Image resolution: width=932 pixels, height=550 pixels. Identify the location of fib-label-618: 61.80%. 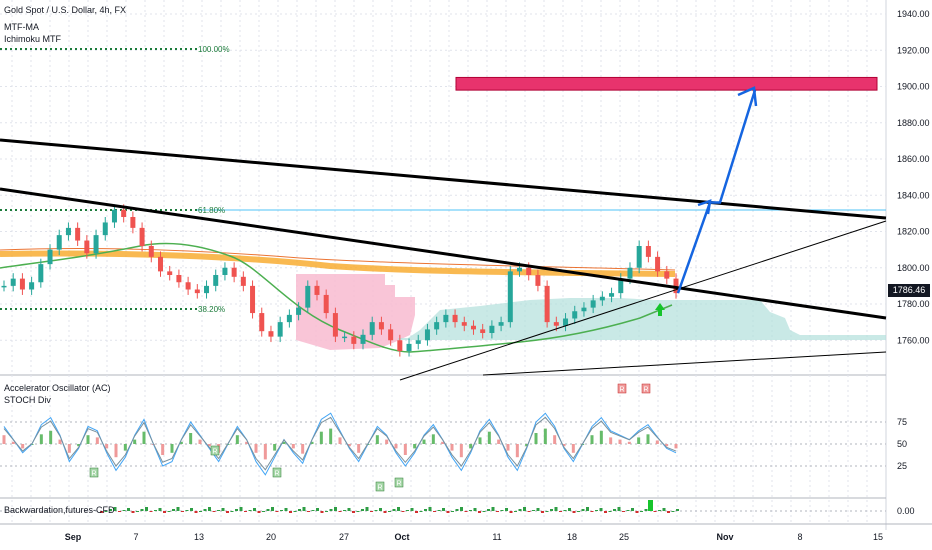
(212, 210).